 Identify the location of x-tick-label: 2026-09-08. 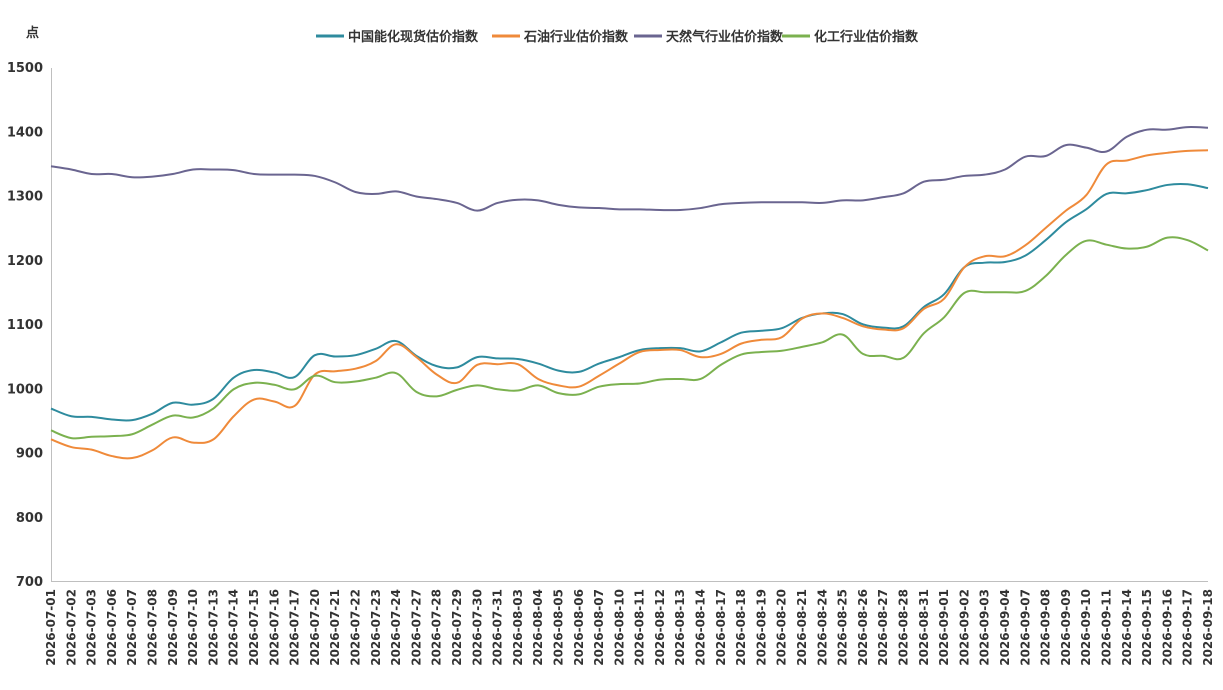
(1046, 627).